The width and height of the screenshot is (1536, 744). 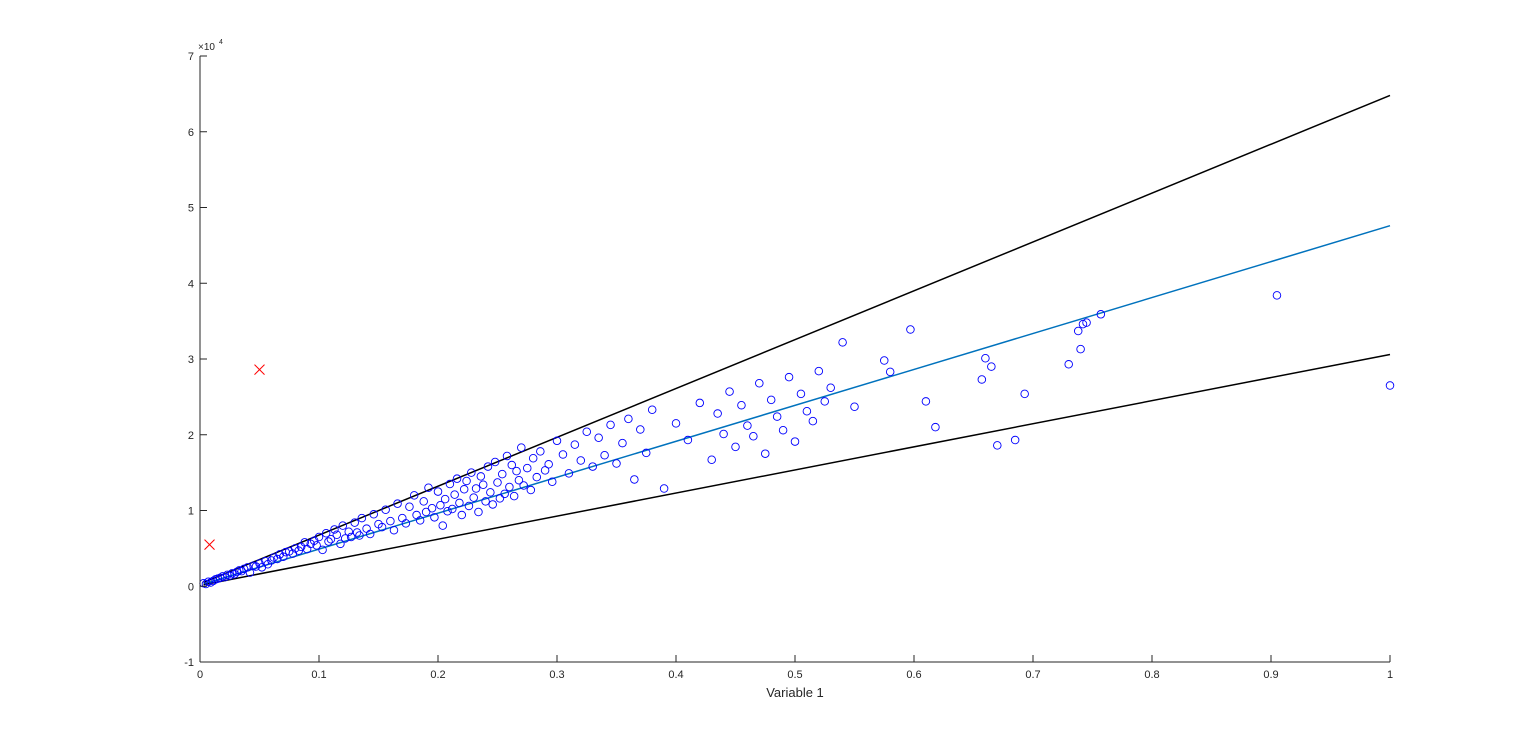 What do you see at coordinates (675, 675) in the screenshot?
I see `x-tick-label: 0.4` at bounding box center [675, 675].